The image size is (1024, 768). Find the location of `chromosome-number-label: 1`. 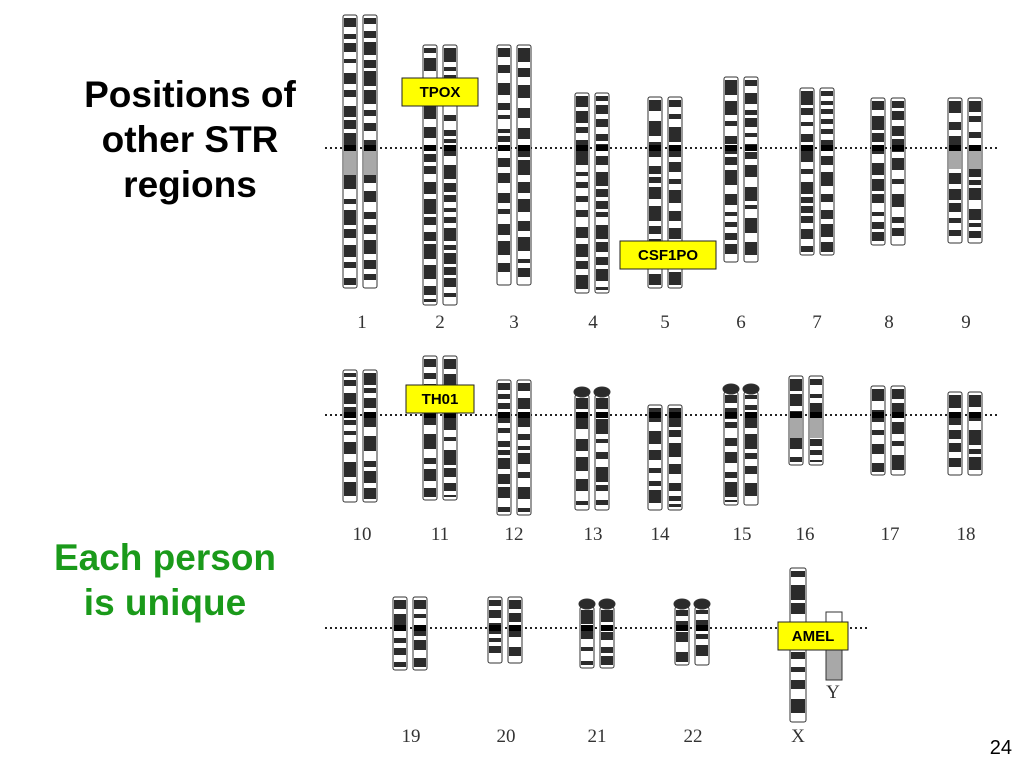

chromosome-number-label: 1 is located at coordinates (362, 322).